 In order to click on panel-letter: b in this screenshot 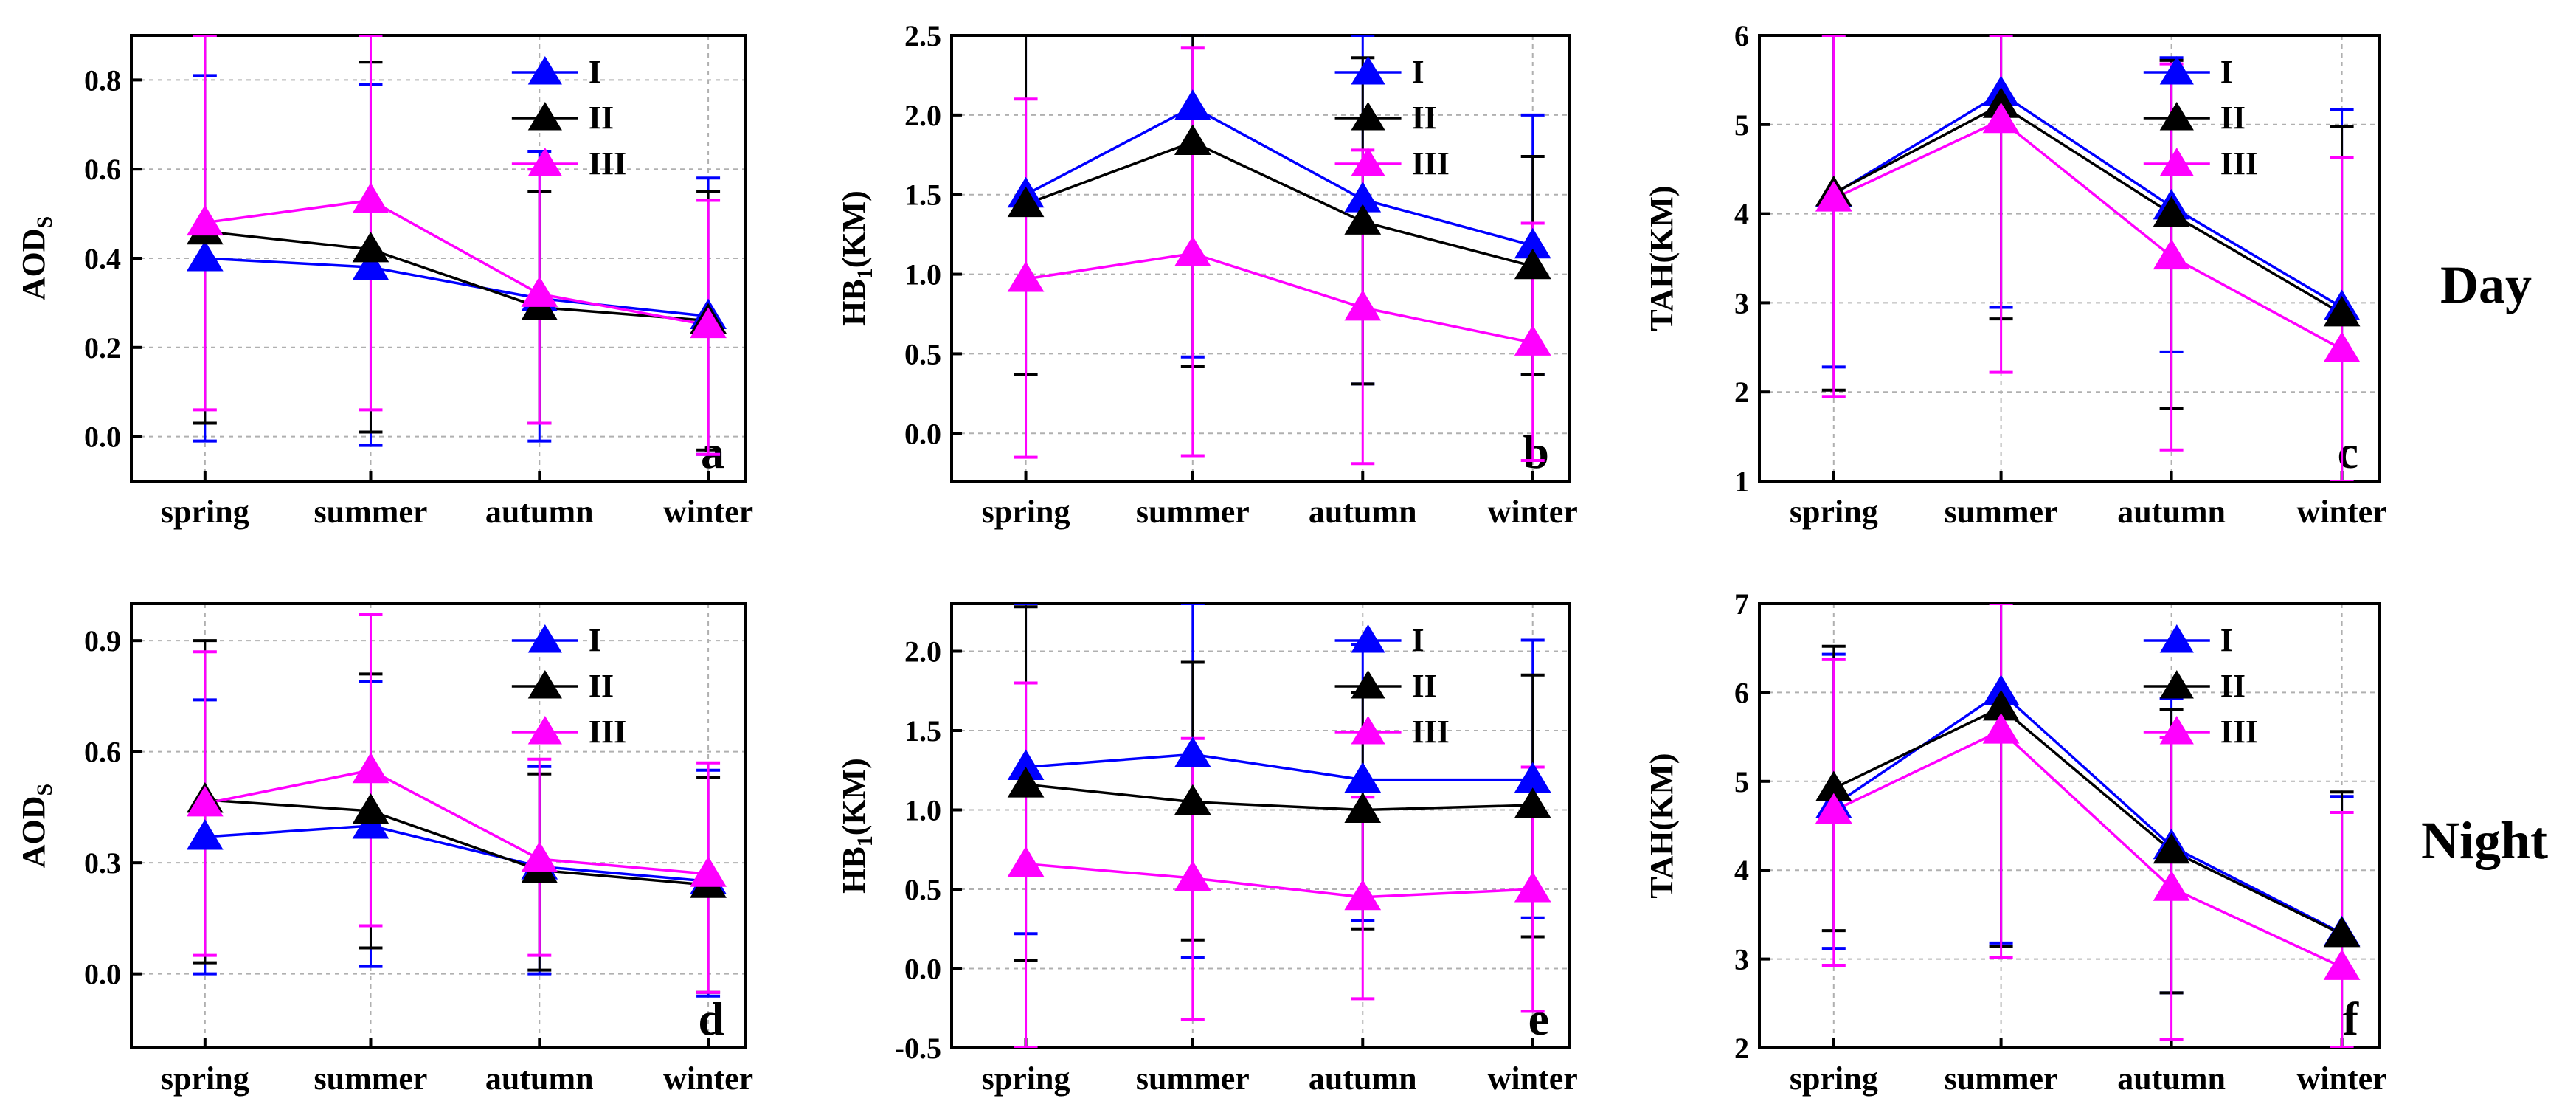, I will do `click(1536, 452)`.